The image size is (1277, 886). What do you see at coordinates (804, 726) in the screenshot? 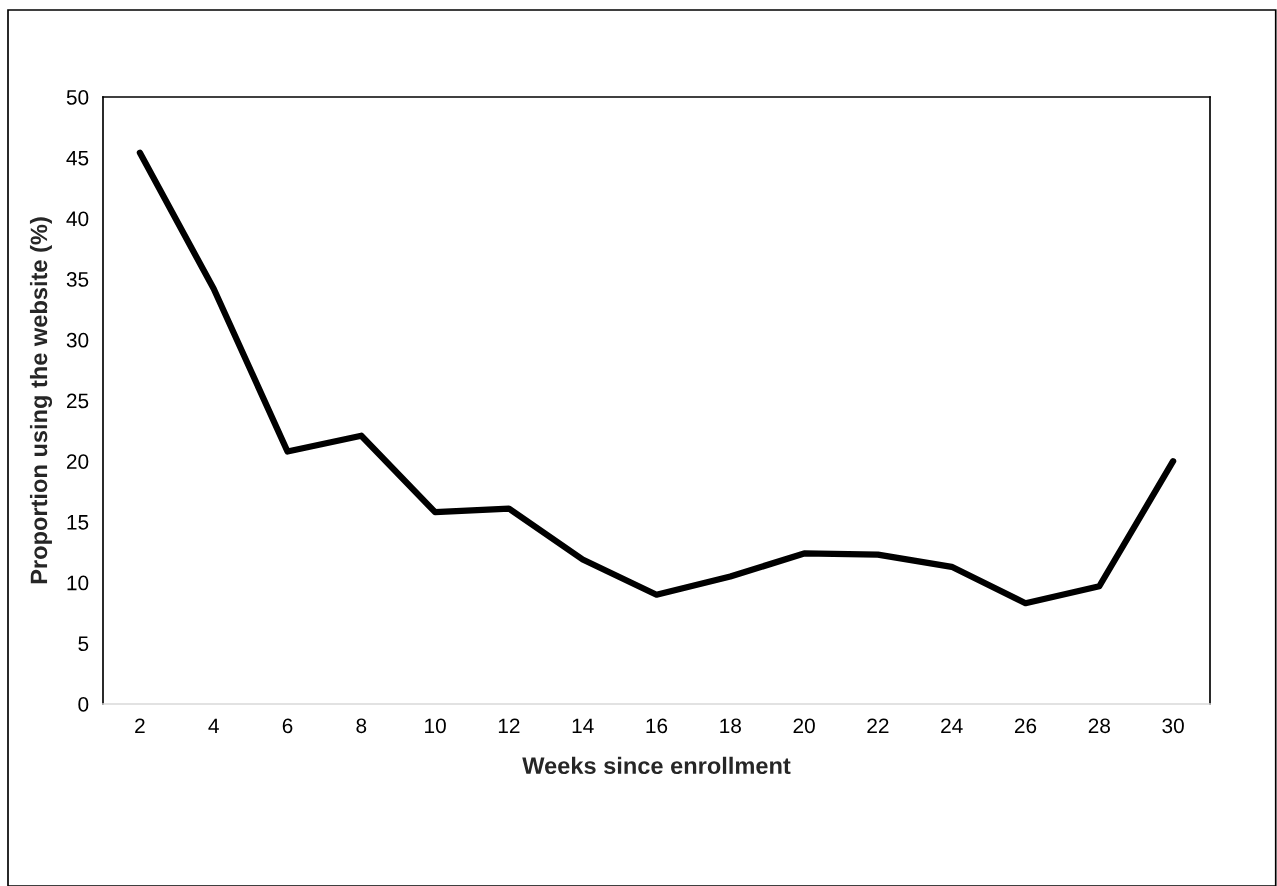
I see `x-tick-label: 20` at bounding box center [804, 726].